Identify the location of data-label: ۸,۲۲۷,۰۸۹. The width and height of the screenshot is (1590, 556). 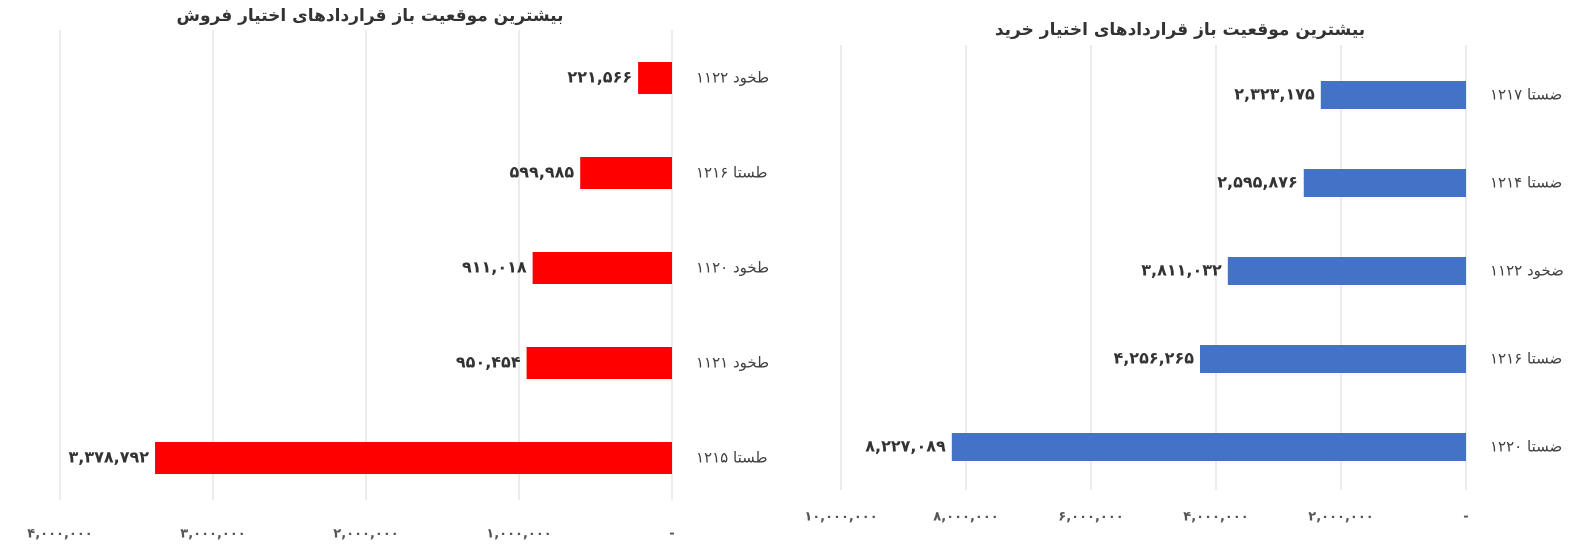
(905, 446).